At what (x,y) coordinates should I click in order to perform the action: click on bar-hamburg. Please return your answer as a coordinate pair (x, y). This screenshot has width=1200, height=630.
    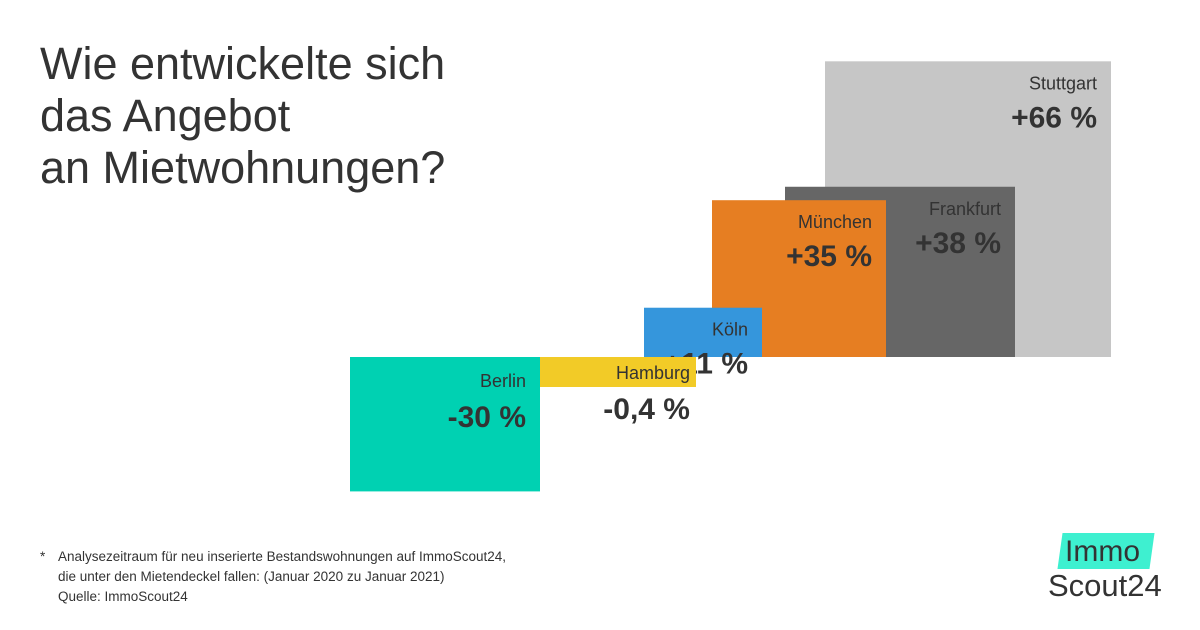
    Looking at the image, I should click on (618, 372).